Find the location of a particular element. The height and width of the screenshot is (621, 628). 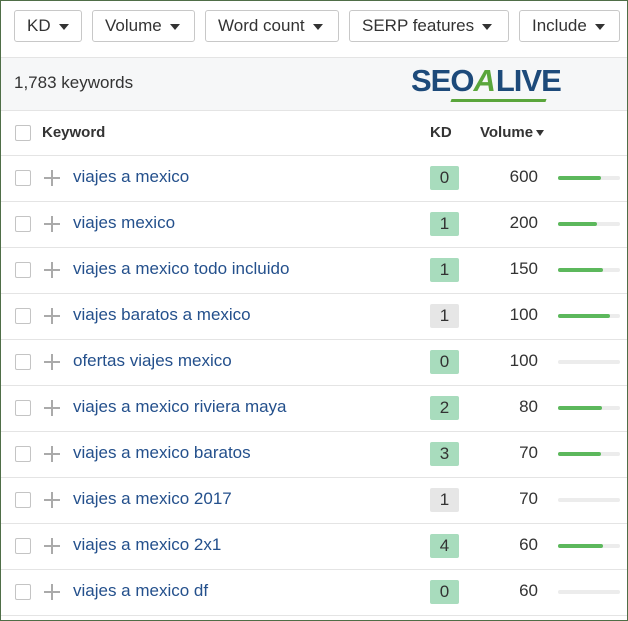

filter-label: Word count is located at coordinates (261, 25).